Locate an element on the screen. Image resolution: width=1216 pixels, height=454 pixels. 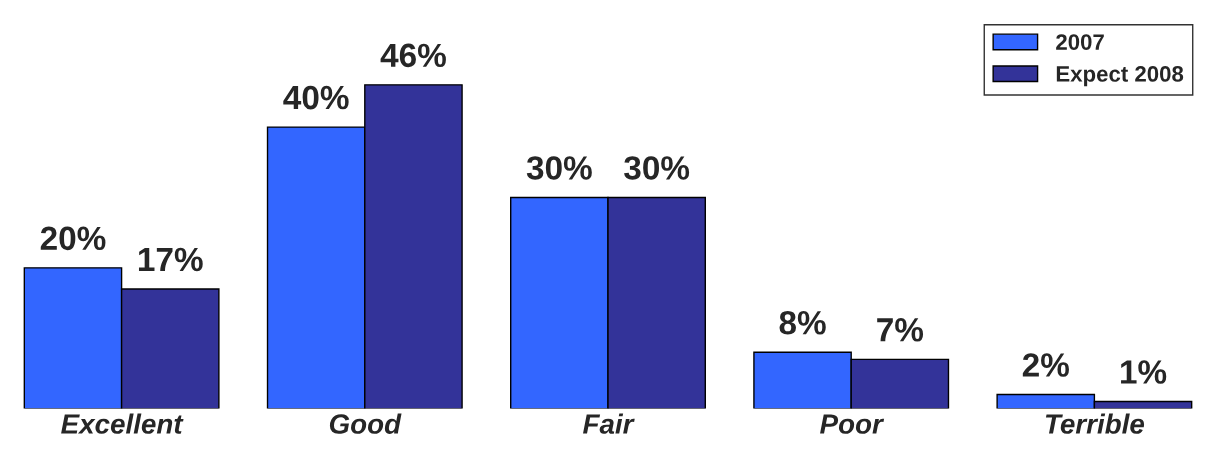
legend-label: Expect 2008 is located at coordinates (1120, 76).